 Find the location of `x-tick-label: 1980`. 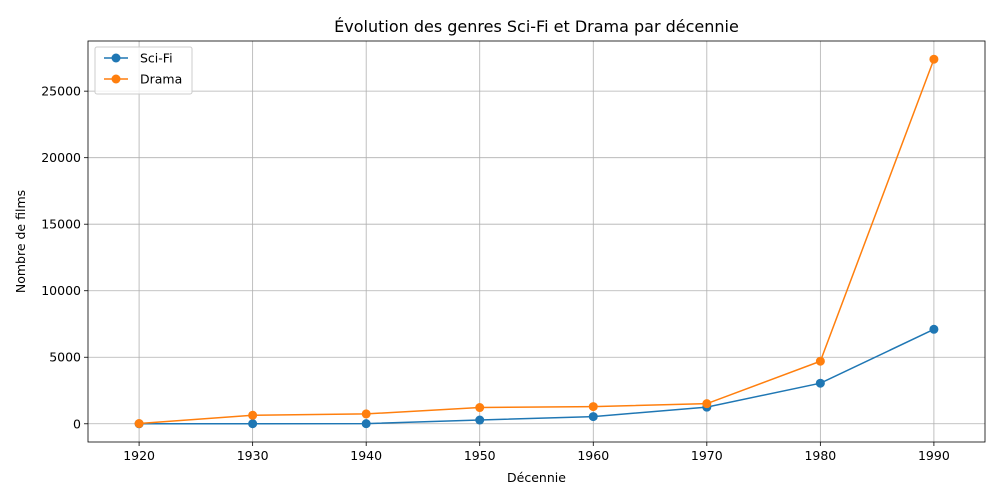

x-tick-label: 1980 is located at coordinates (820, 455).